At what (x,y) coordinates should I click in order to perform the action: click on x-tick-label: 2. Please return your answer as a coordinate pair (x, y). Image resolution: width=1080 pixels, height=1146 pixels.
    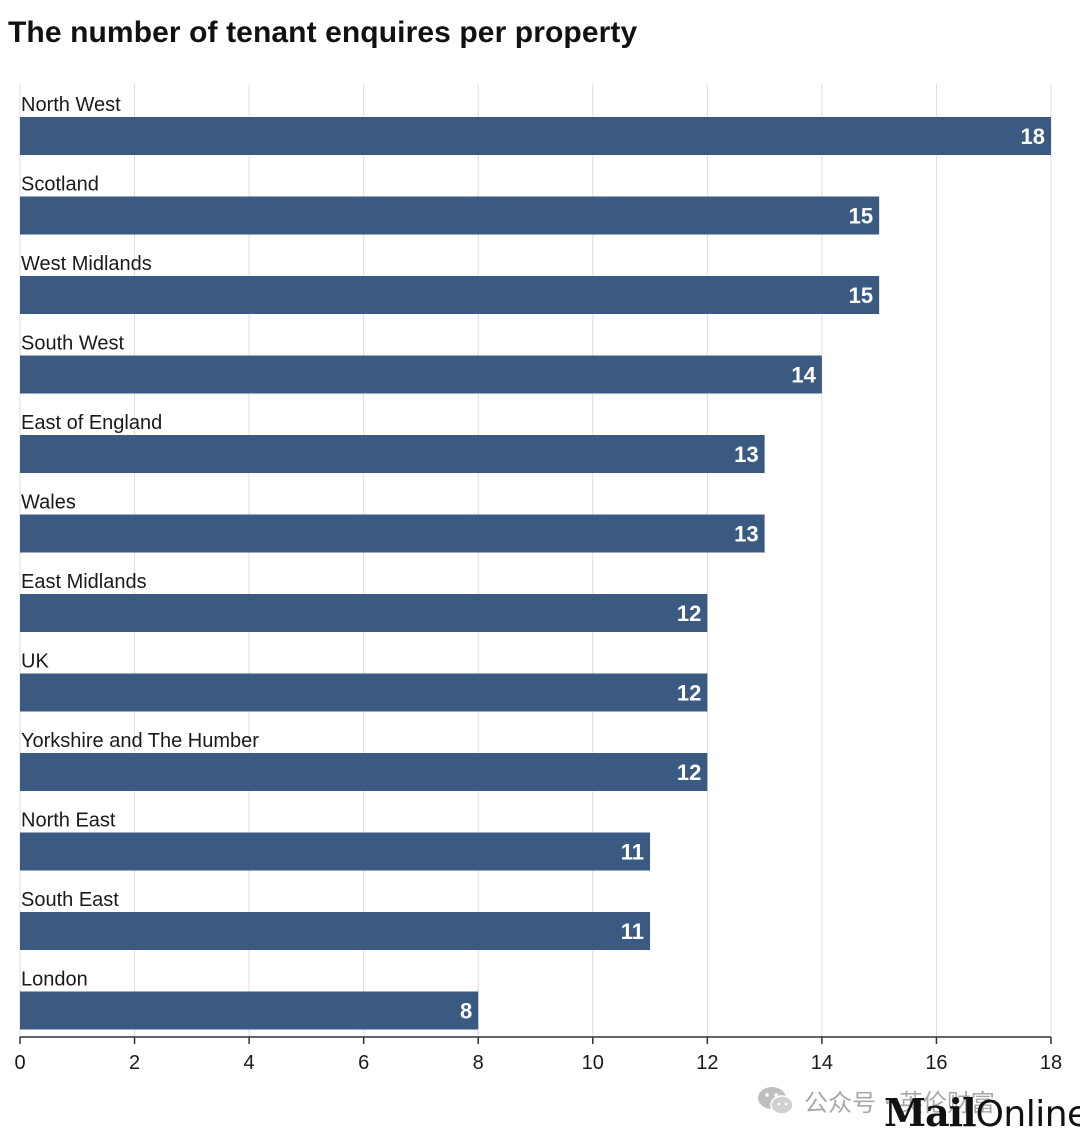
    Looking at the image, I should click on (134, 1063).